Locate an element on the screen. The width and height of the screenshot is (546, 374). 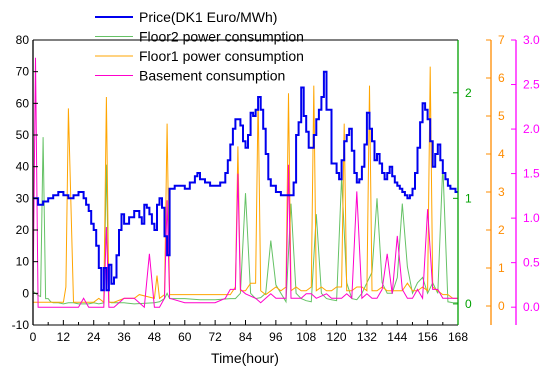
x-tick-label: 156 is located at coordinates (428, 337).